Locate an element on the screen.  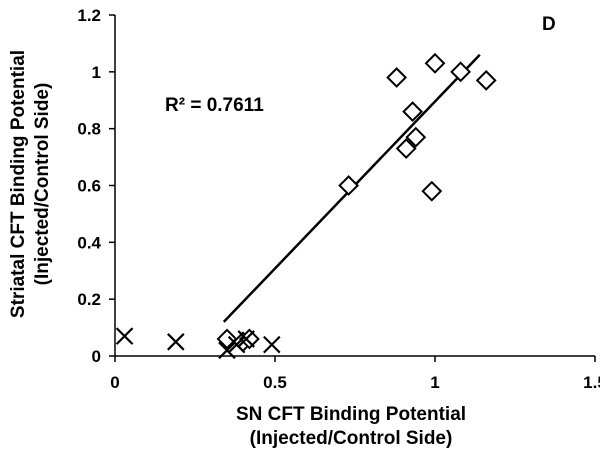
x-axis-ticks: 0 0.5 1 1.5 is located at coordinates (355, 374).